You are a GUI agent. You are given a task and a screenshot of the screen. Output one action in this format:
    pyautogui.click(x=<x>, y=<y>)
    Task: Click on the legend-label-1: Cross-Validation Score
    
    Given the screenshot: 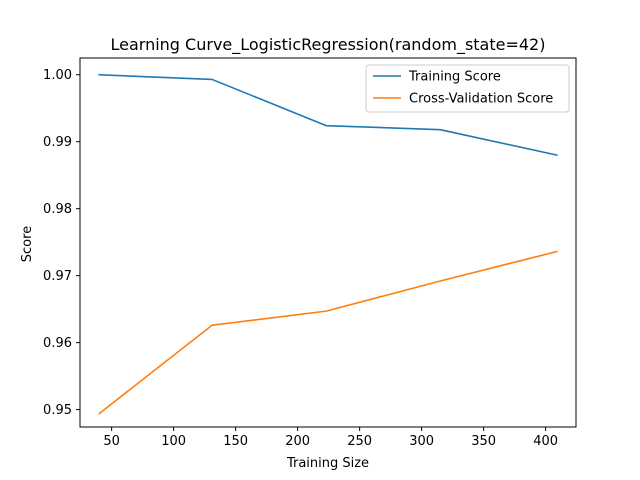 What is the action you would take?
    pyautogui.click(x=481, y=99)
    